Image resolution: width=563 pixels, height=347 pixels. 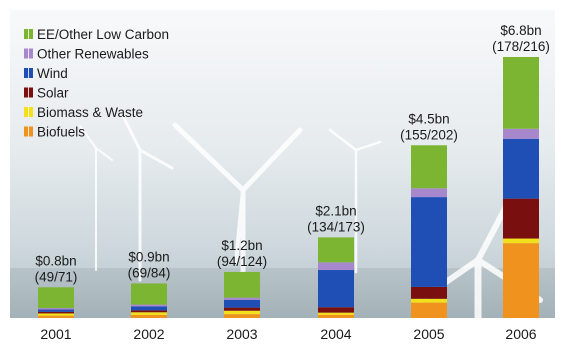 I want to click on bar-2005-ee-other-low-carbon, so click(x=429, y=167).